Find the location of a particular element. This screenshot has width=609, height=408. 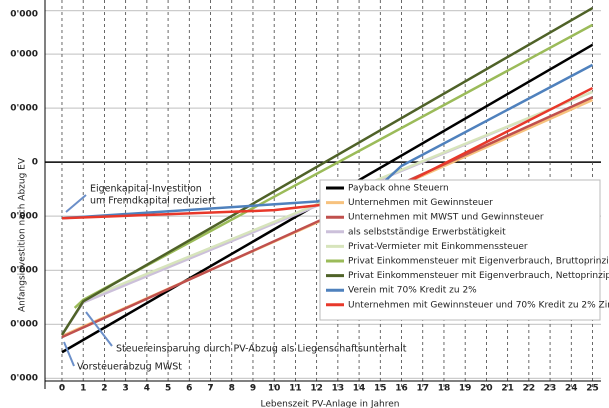

x-tick-label: 5 is located at coordinates (168, 389).